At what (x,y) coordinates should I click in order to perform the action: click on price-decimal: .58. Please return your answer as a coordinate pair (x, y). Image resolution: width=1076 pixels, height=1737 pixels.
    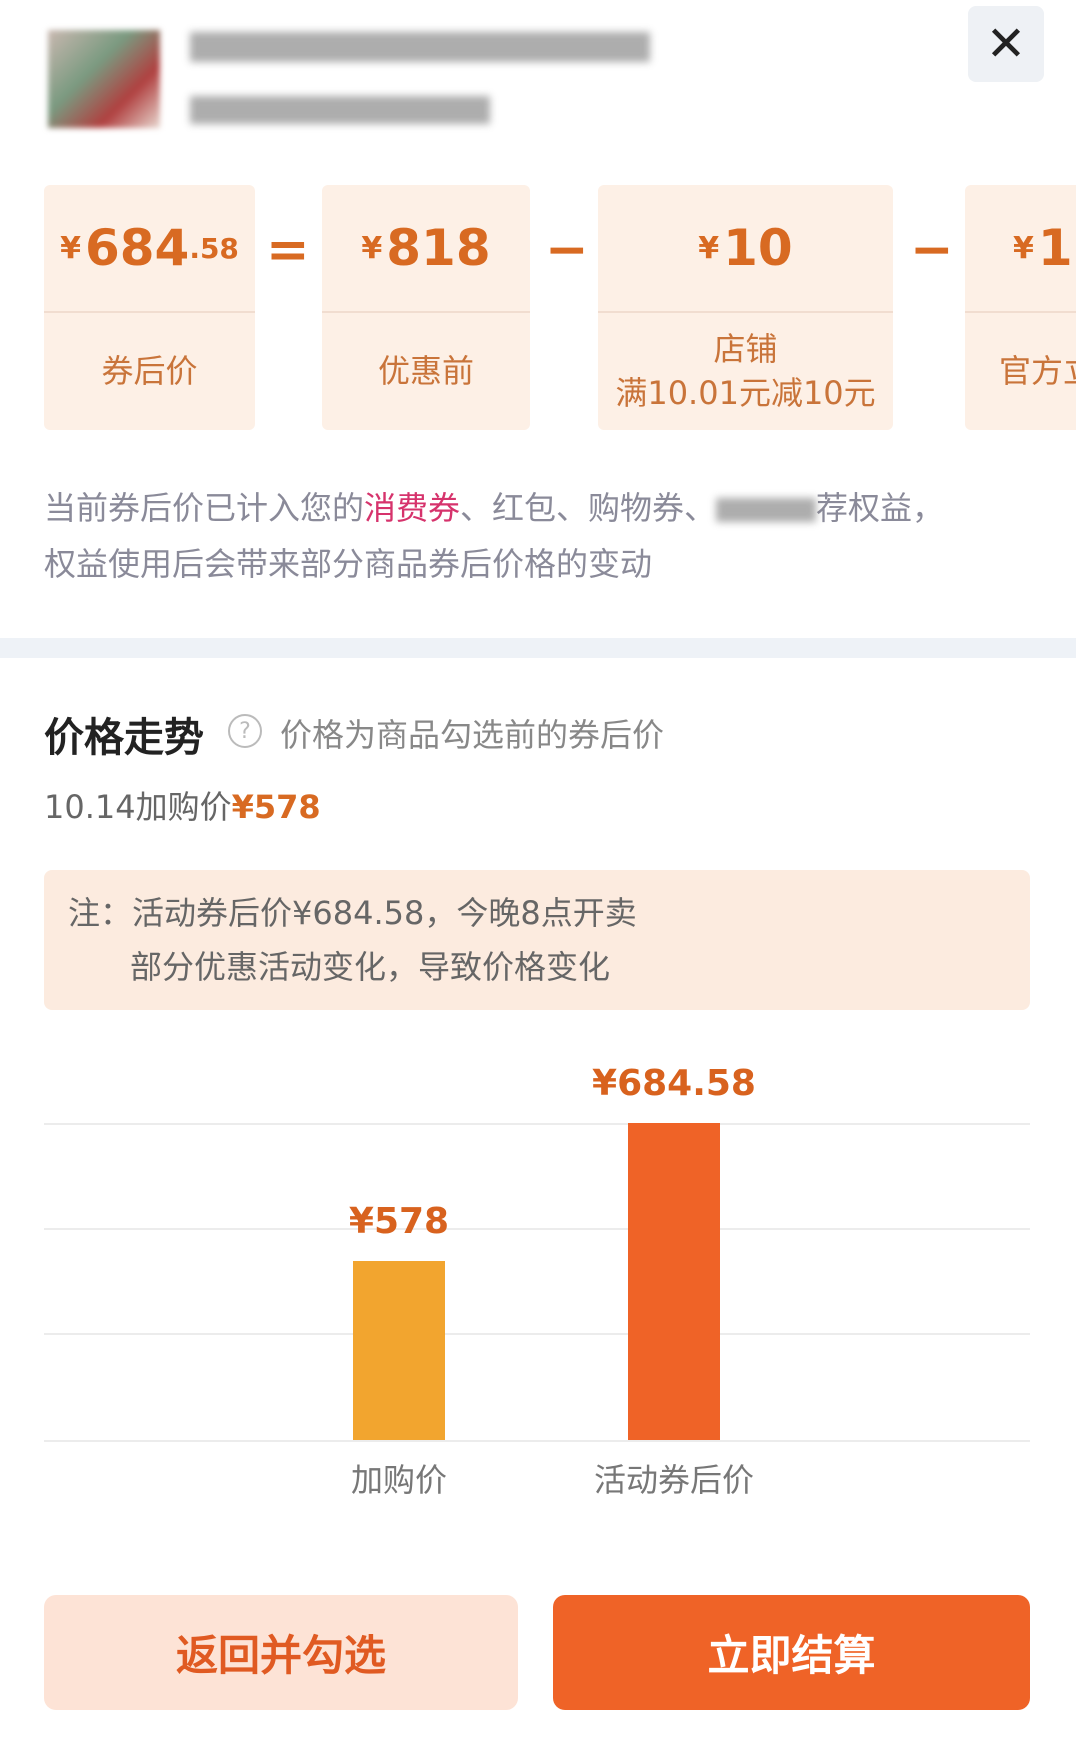
    Looking at the image, I should click on (214, 248).